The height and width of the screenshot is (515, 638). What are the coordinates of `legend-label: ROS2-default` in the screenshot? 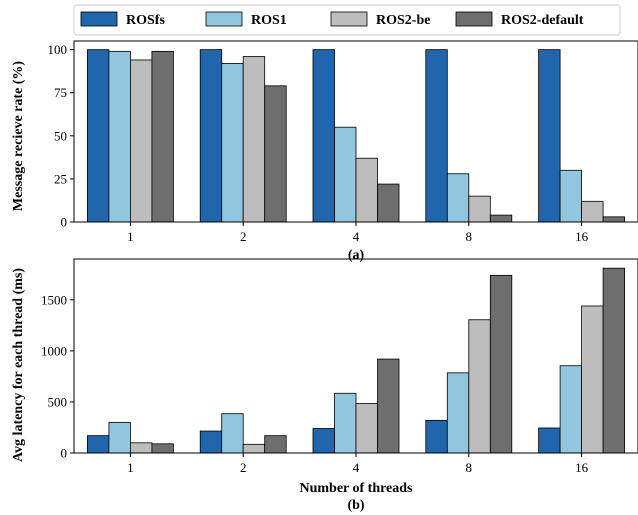 It's located at (542, 20).